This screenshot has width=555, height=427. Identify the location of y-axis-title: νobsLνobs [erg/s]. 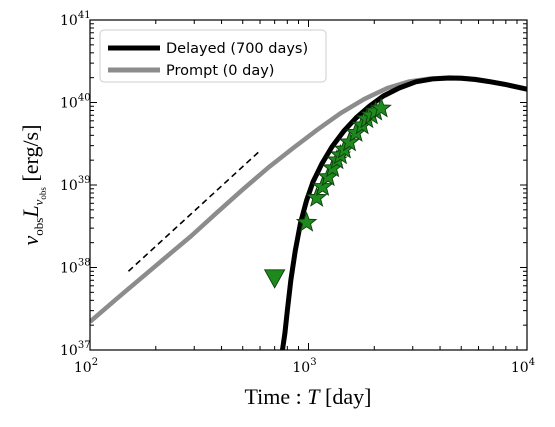
(33, 185).